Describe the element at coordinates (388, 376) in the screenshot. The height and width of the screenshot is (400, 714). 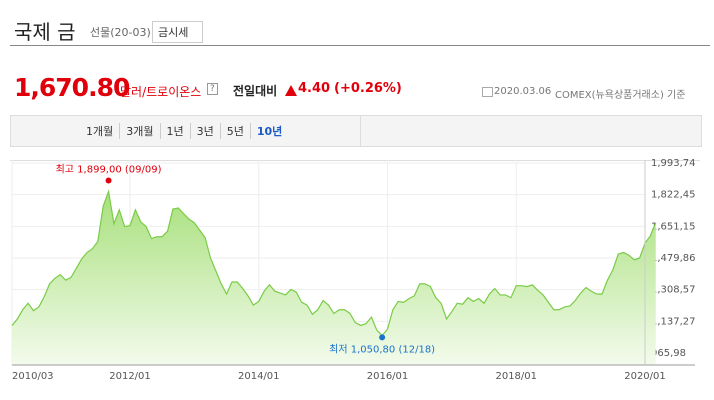
I see `x-tick-label: 2016/01` at that location.